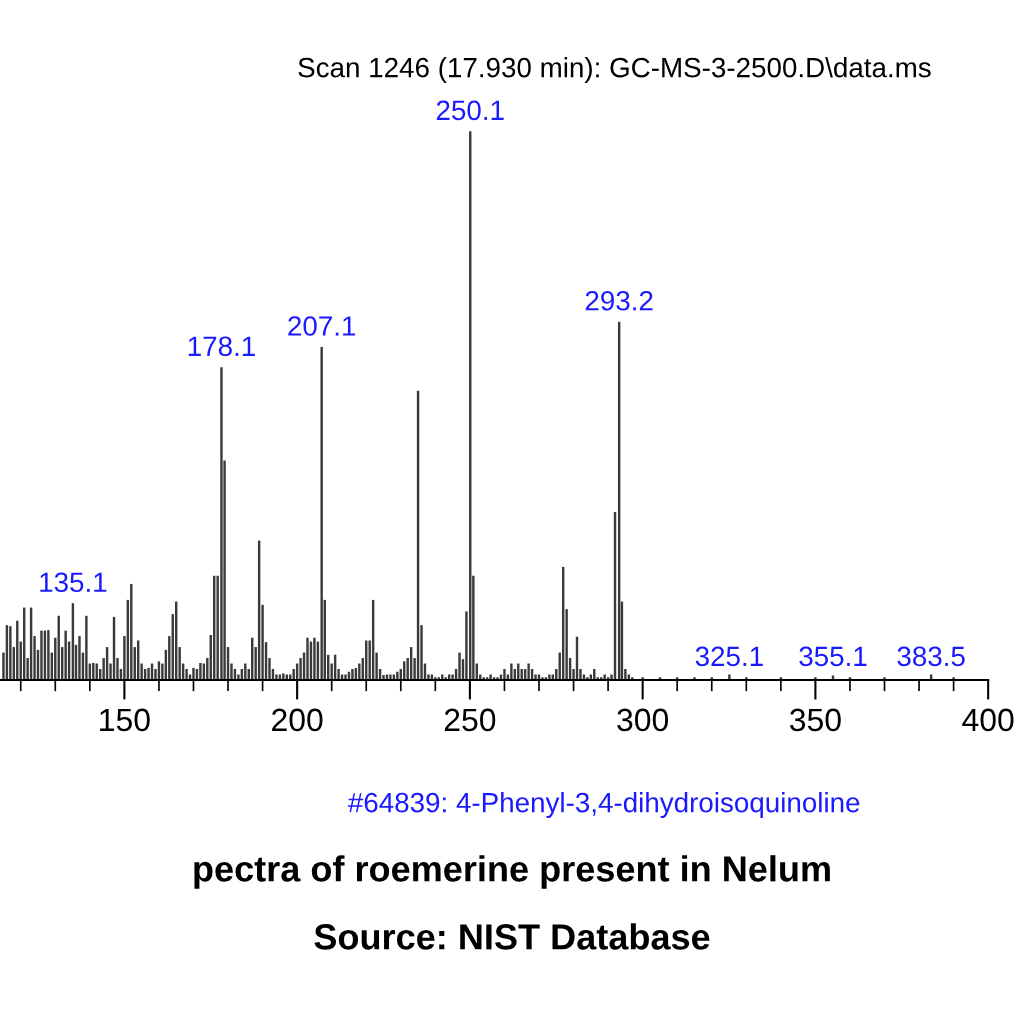  I want to click on source-note: Source: NIST Database, so click(512, 936).